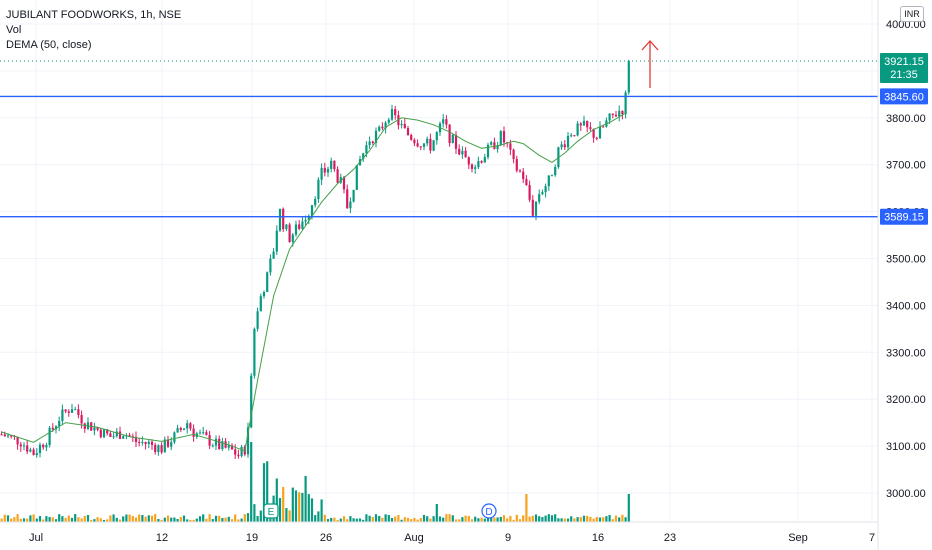 This screenshot has height=550, width=932. I want to click on dividend-marker, so click(489, 511).